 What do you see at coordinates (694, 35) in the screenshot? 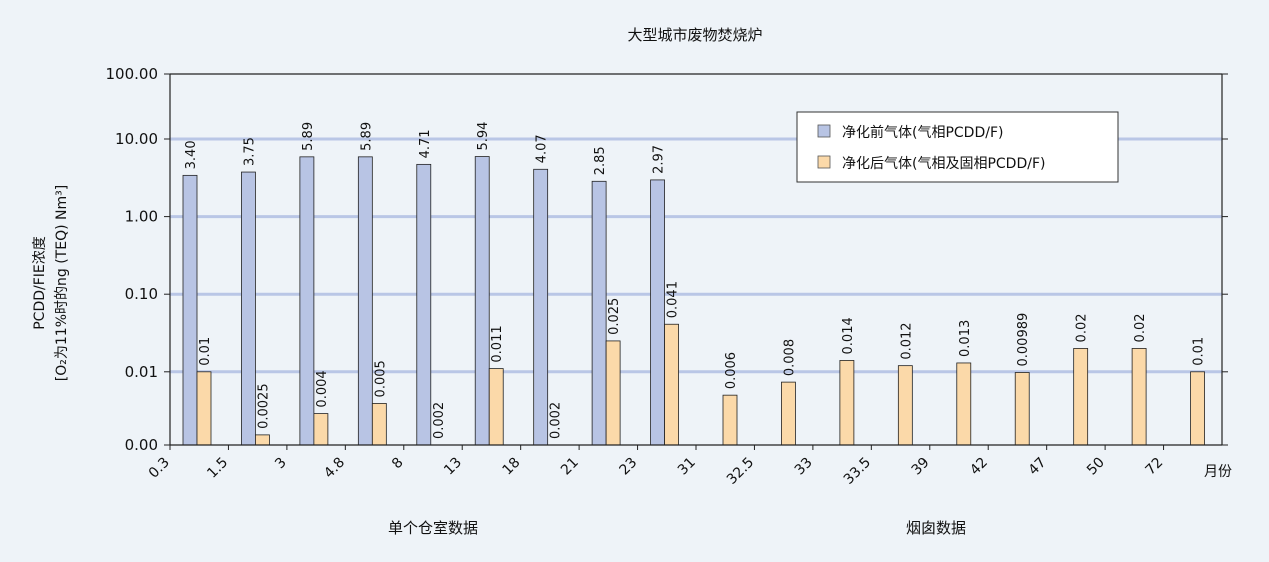
I see `chart-title: 大型城市废物焚烧炉` at bounding box center [694, 35].